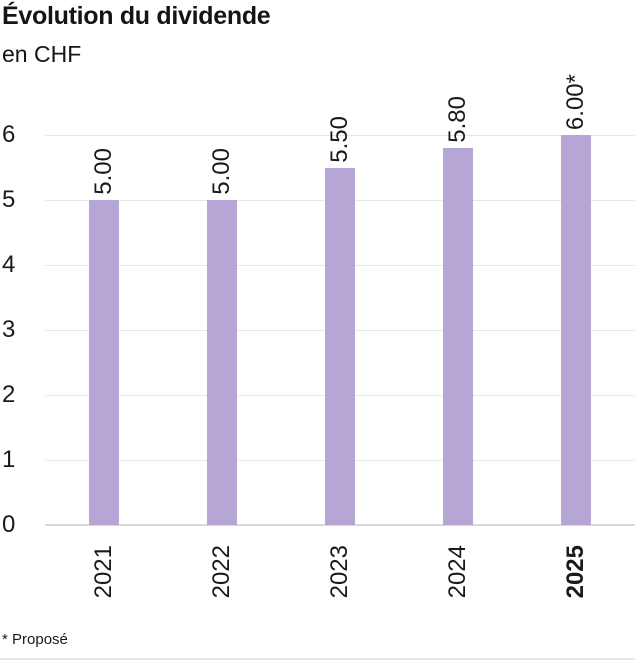 This screenshot has height=660, width=635. I want to click on y-axis-tick-label: 0, so click(9, 524).